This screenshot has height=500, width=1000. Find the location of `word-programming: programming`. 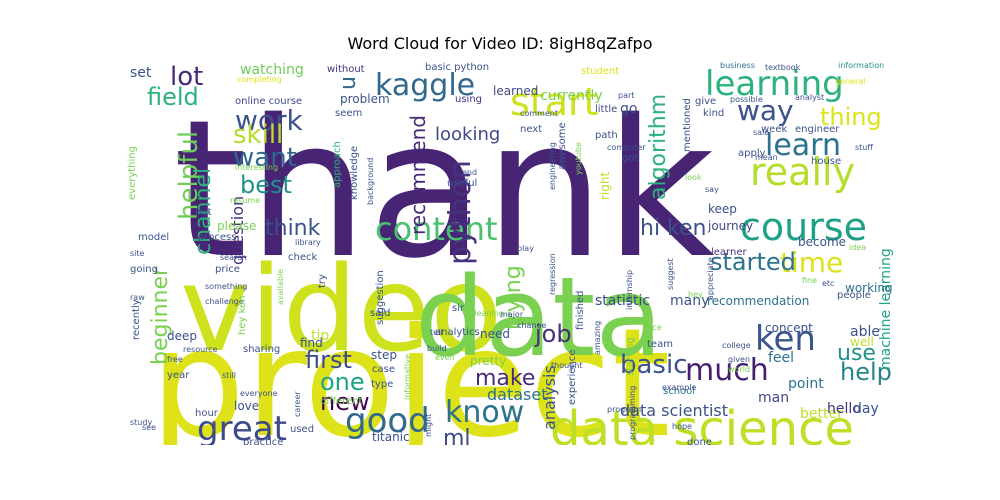

word-programming: programming is located at coordinates (632, 413).